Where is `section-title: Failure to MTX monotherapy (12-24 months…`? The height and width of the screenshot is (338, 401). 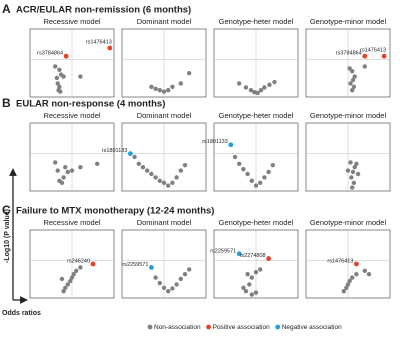
section-title: Failure to MTX monotherapy (12-24 months… is located at coordinates (115, 211).